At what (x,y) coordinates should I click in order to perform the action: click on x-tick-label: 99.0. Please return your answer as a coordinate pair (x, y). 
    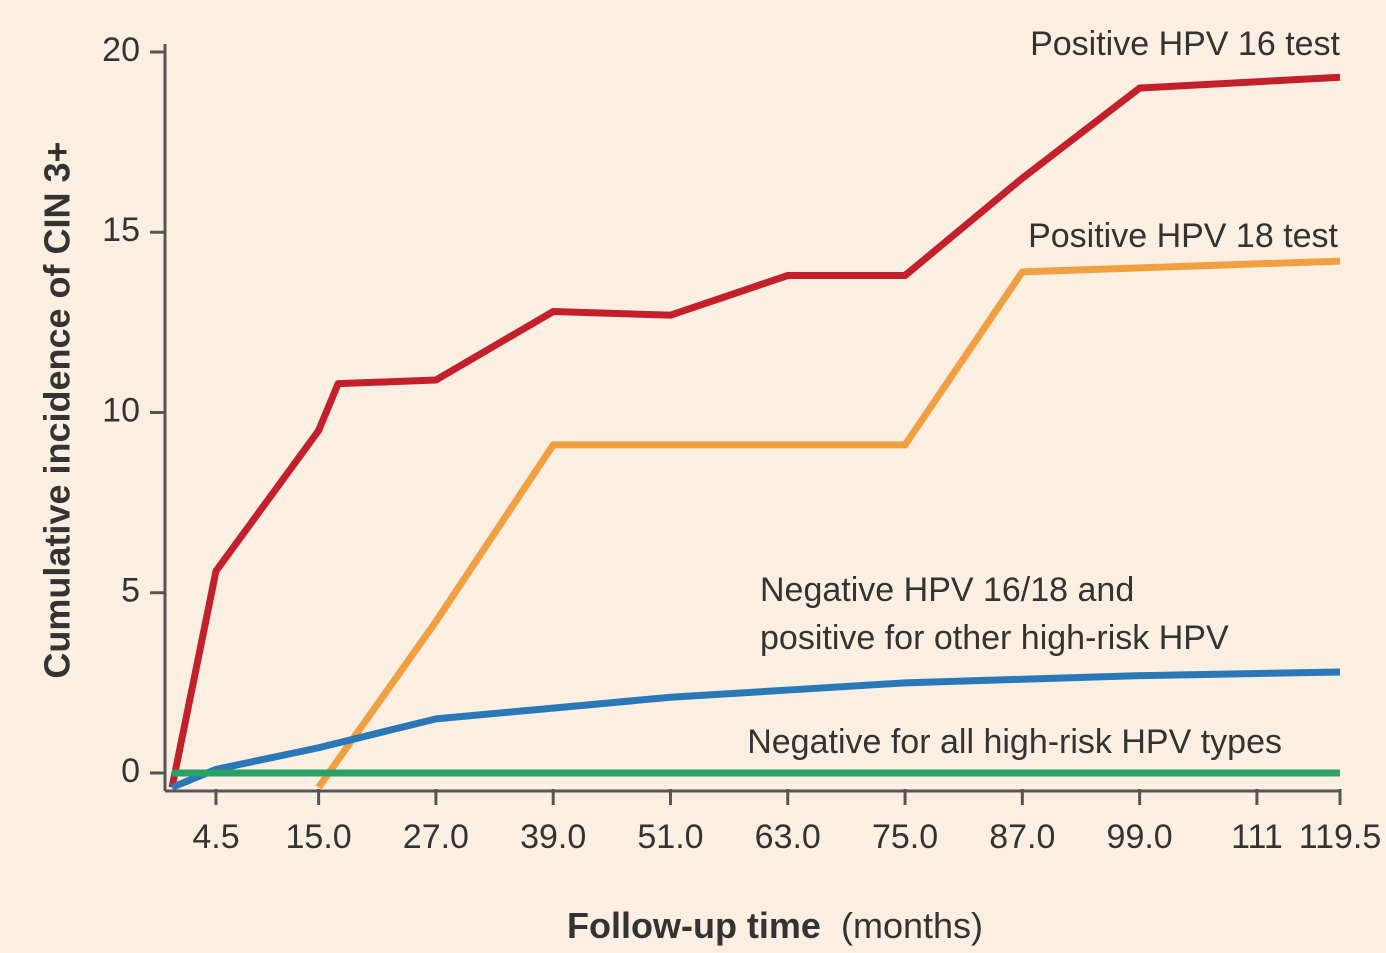
    Looking at the image, I should click on (1140, 837).